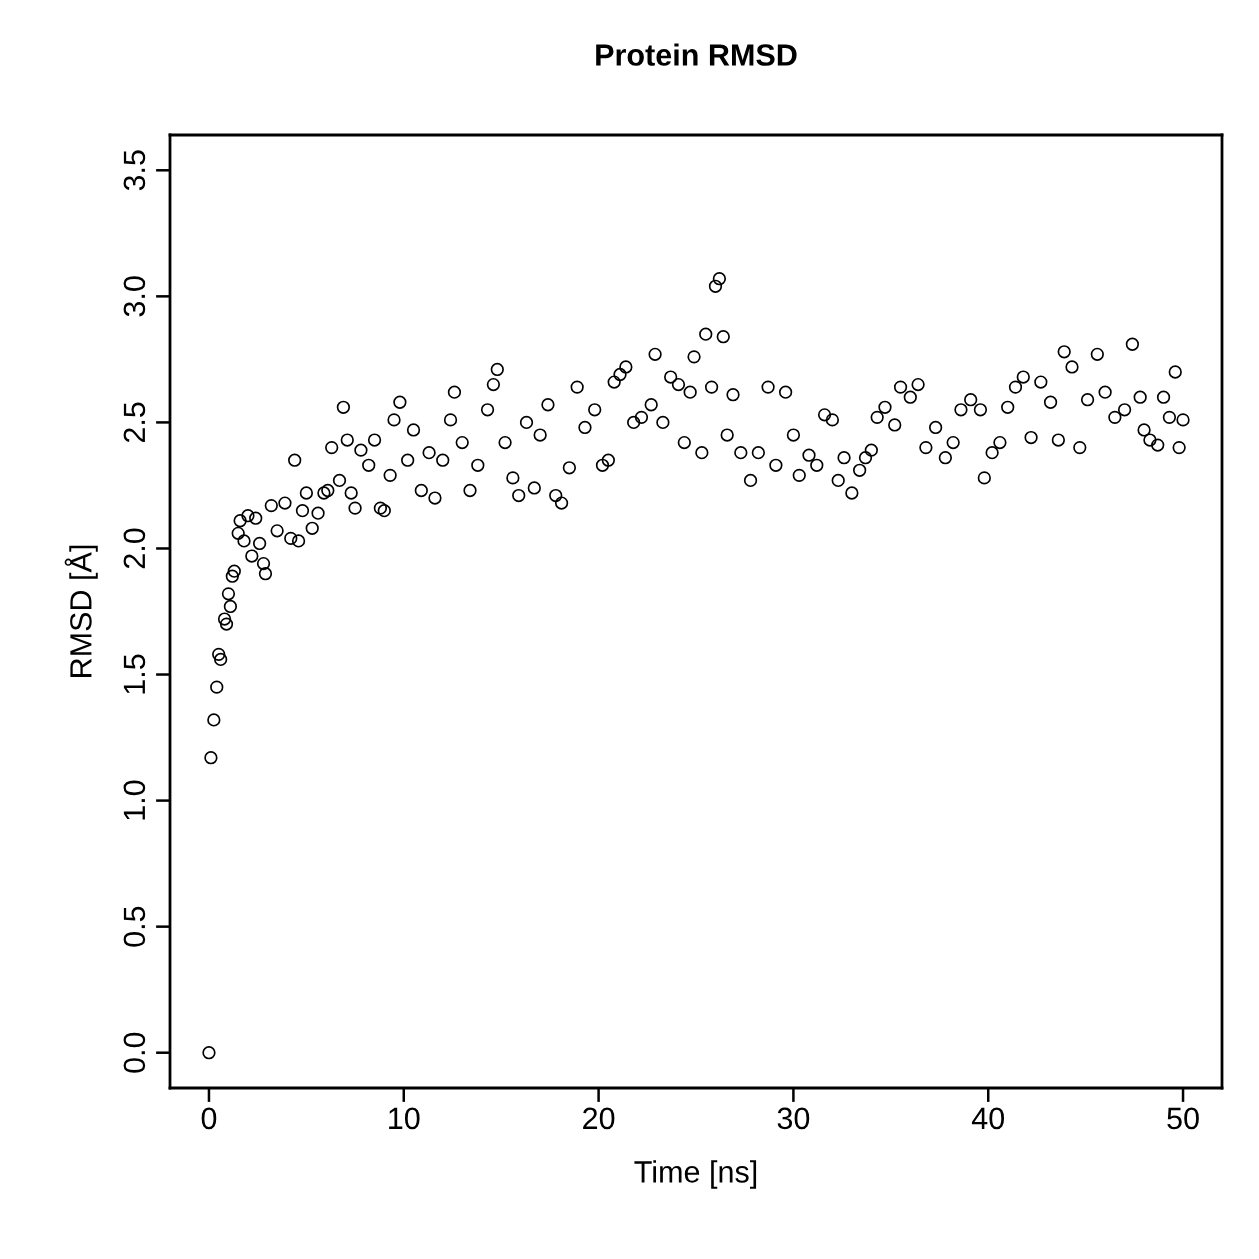  I want to click on y-tick-label: 0.0, so click(134, 1052).